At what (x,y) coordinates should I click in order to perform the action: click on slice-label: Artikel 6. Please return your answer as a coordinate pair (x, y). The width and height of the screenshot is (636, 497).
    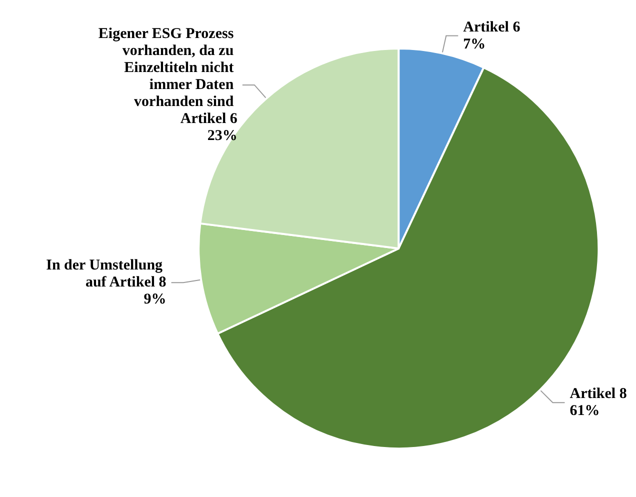
    Looking at the image, I should click on (492, 27).